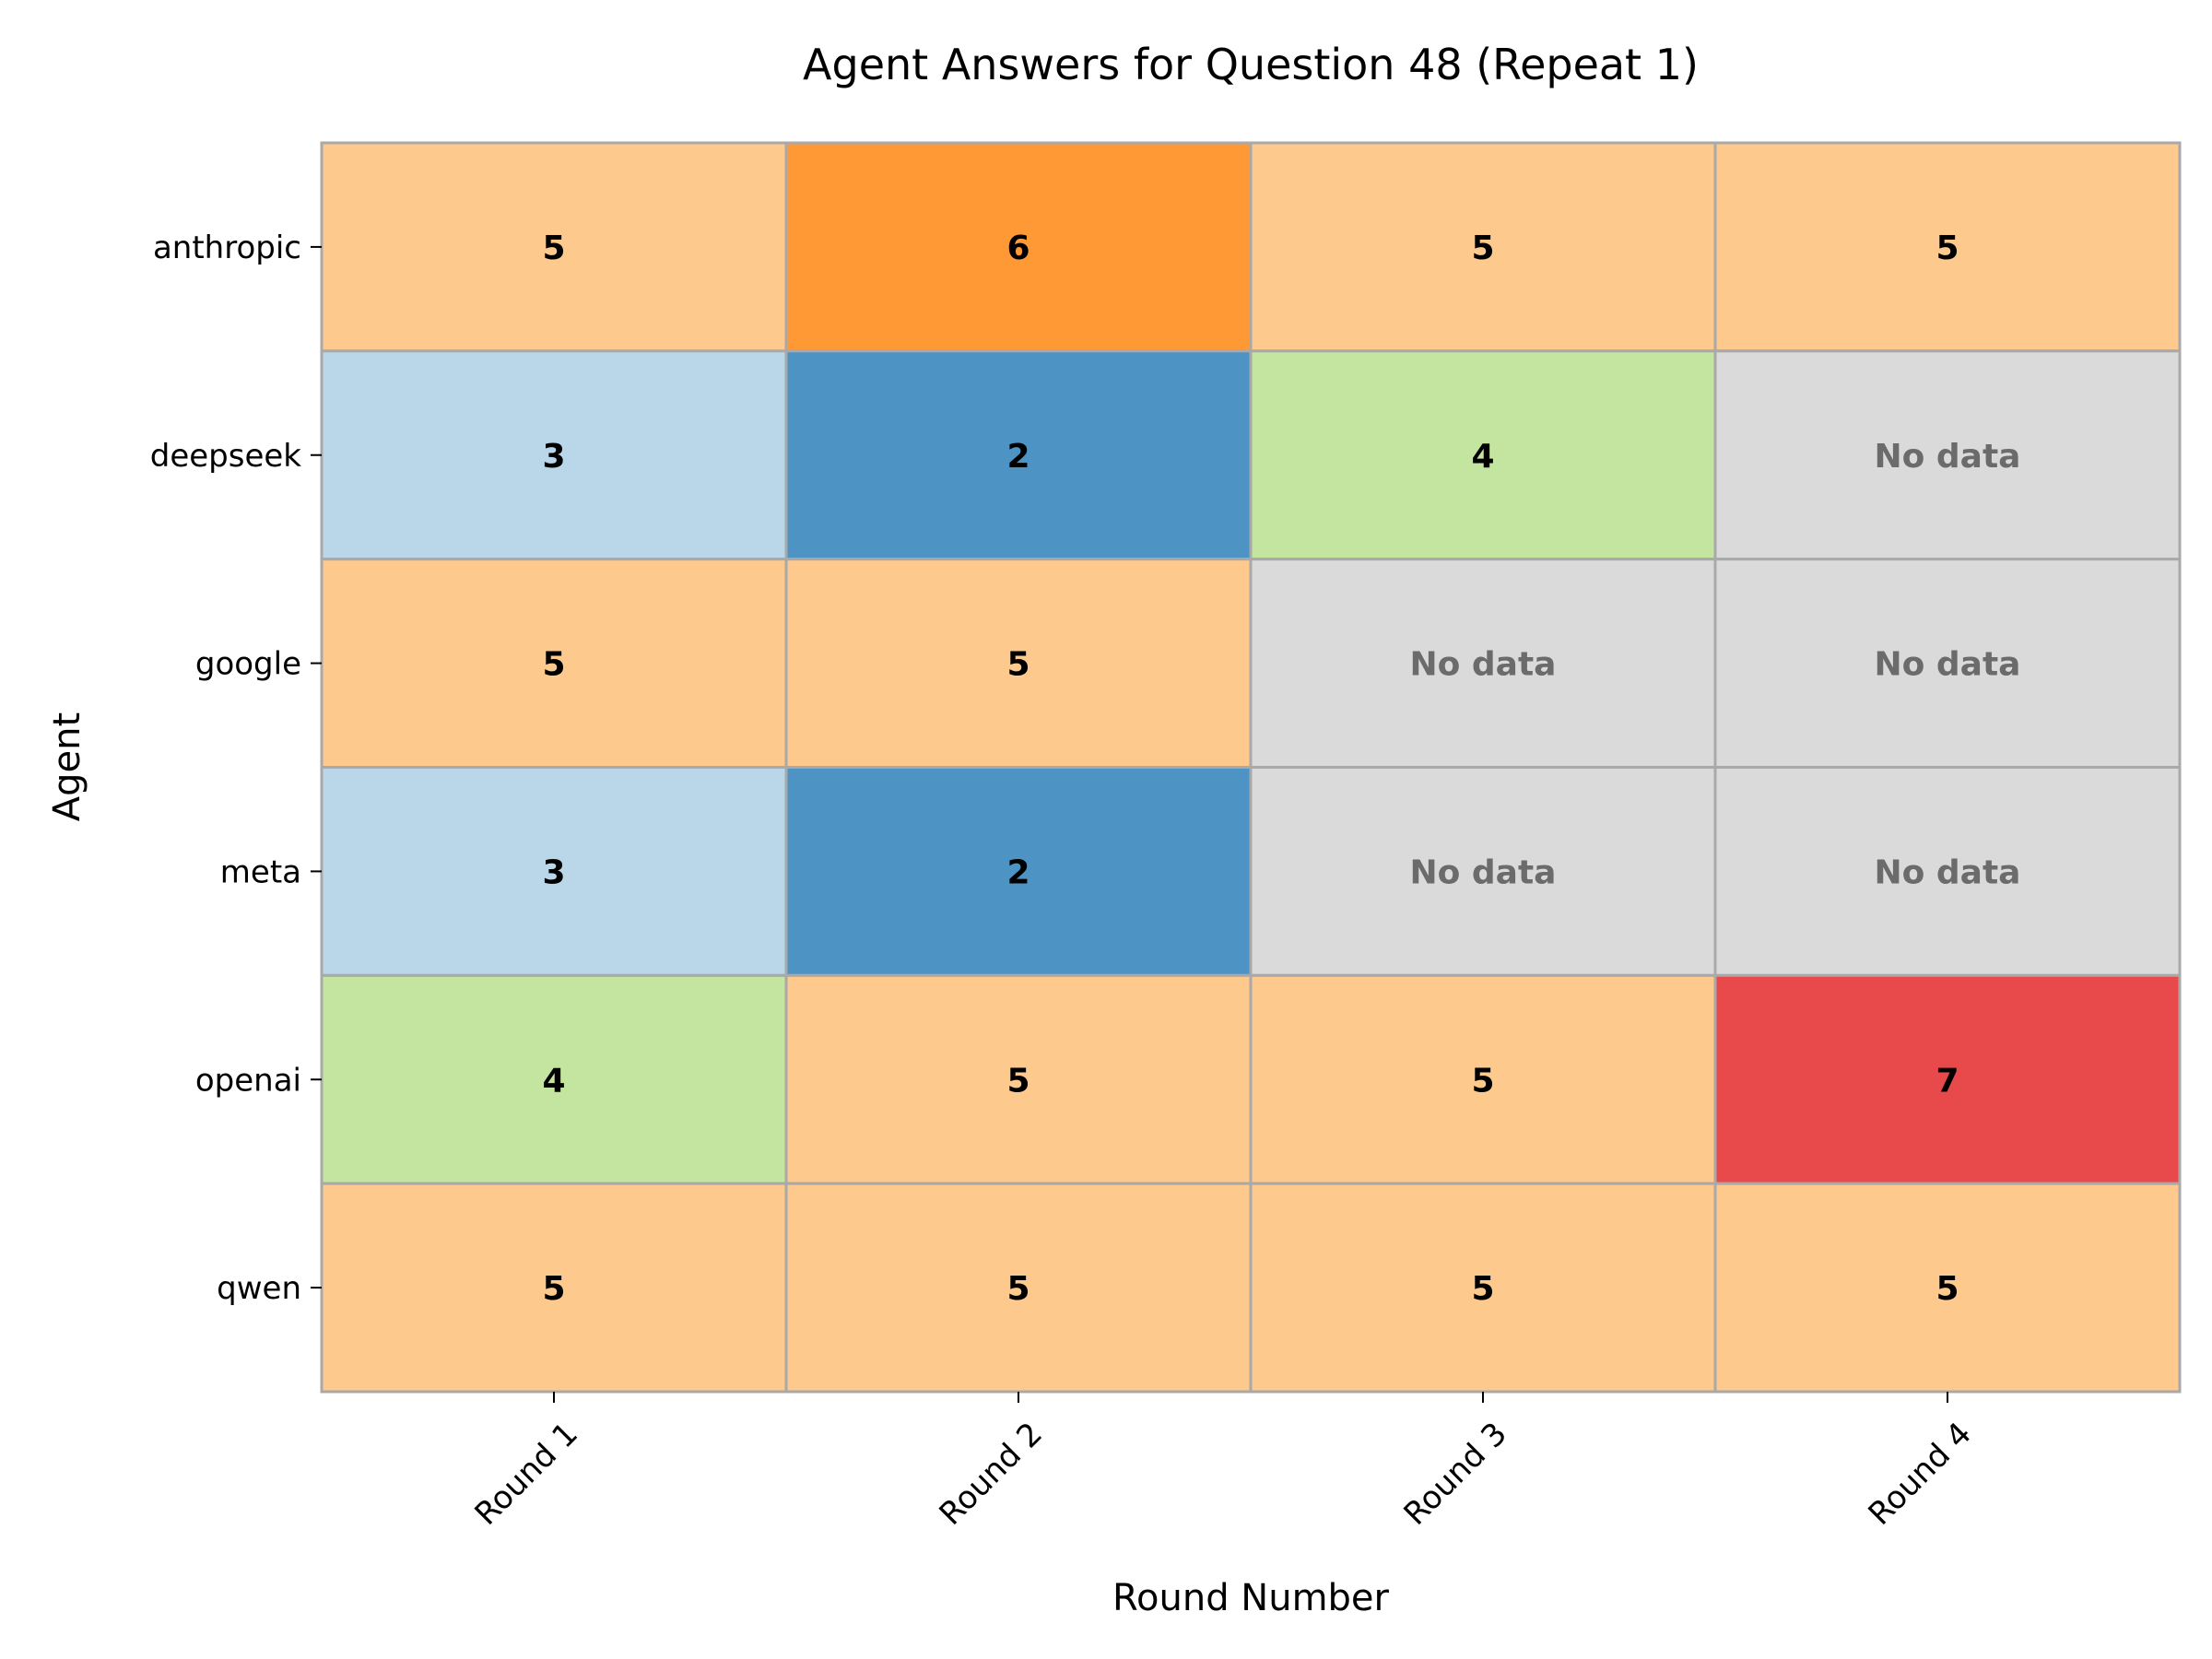 The height and width of the screenshot is (1659, 2212). I want to click on x-axis-label: Round Number, so click(1251, 1598).